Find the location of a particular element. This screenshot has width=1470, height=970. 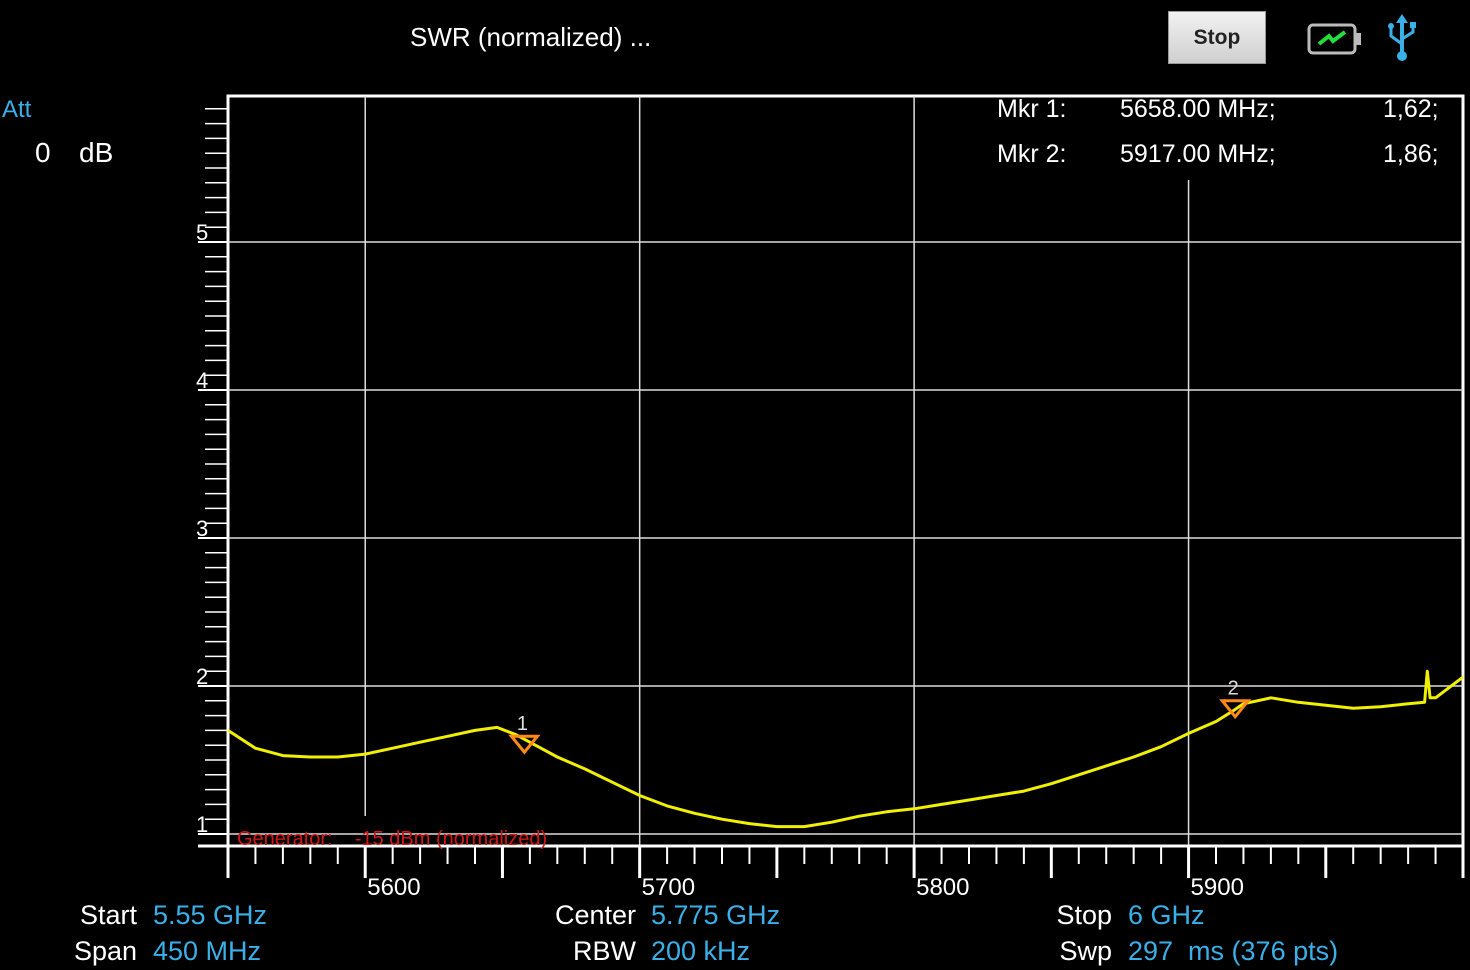

rbw-label: RBW is located at coordinates (604, 951).